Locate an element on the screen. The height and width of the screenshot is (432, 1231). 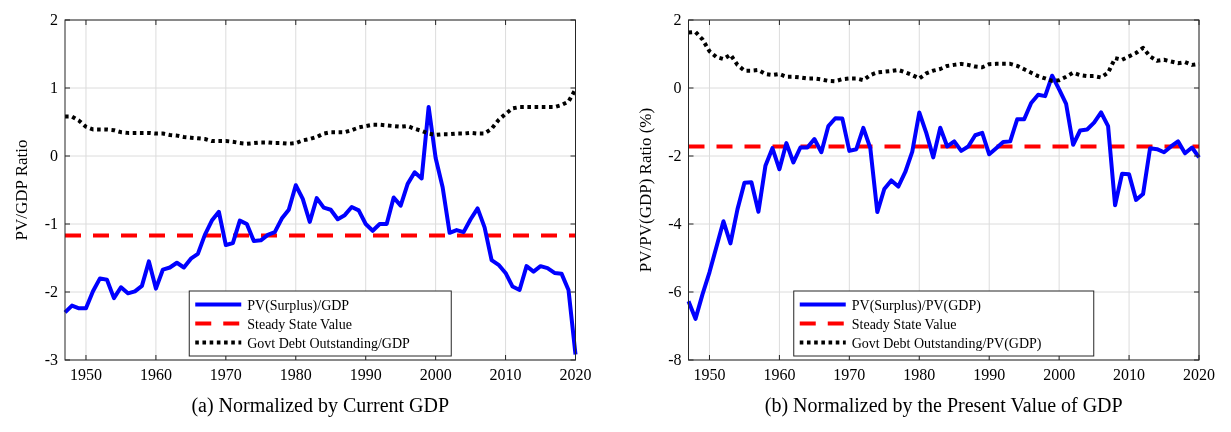
y-tick-label: -4 is located at coordinates (675, 223).